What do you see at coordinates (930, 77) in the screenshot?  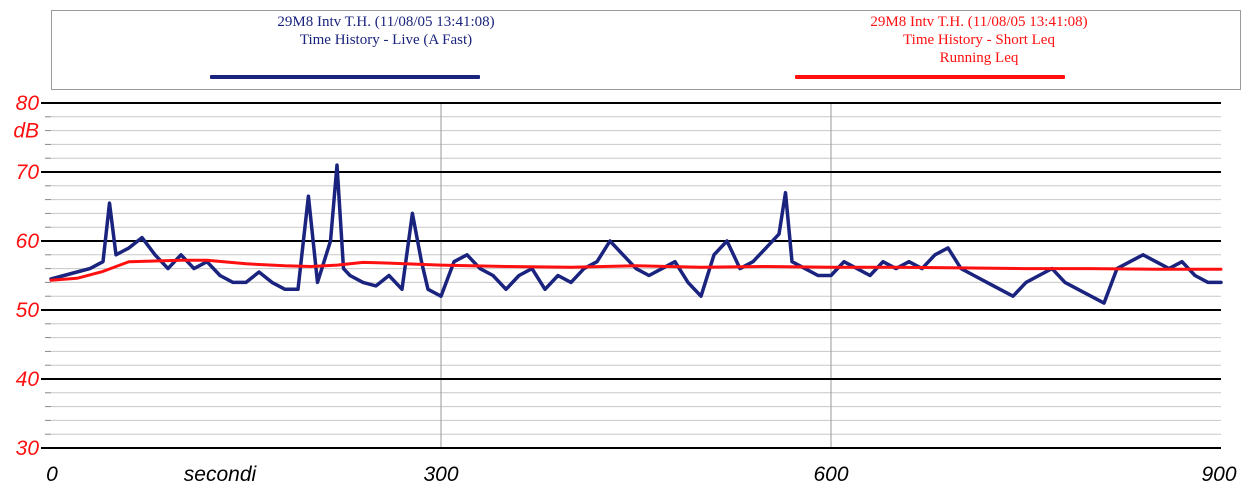 I see `legend-leq-swatch` at bounding box center [930, 77].